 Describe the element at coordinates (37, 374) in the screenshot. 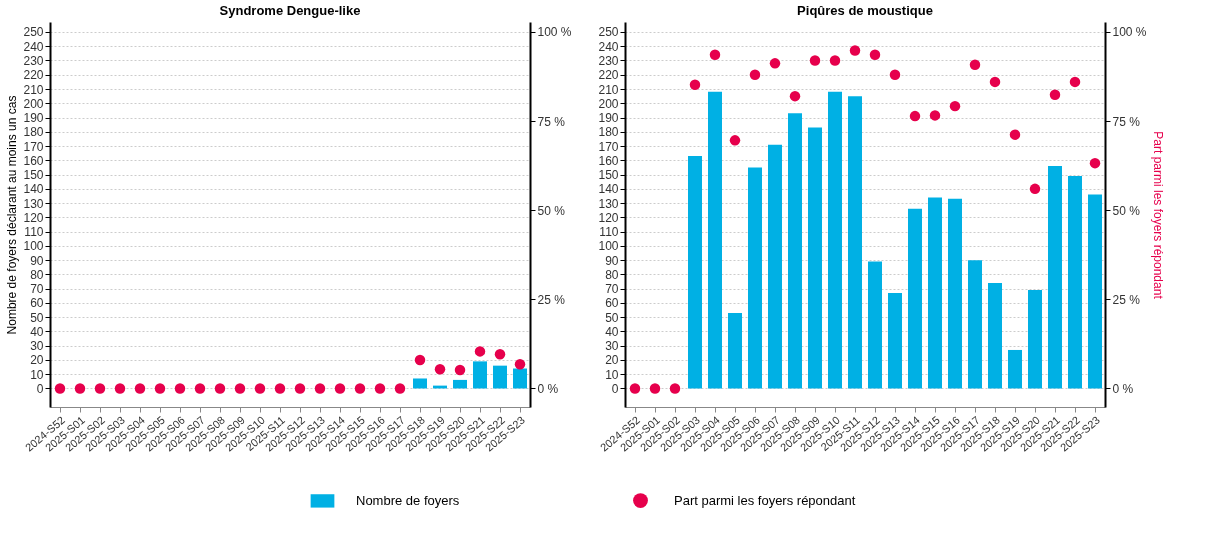

I see `y-tick-label: 10` at that location.